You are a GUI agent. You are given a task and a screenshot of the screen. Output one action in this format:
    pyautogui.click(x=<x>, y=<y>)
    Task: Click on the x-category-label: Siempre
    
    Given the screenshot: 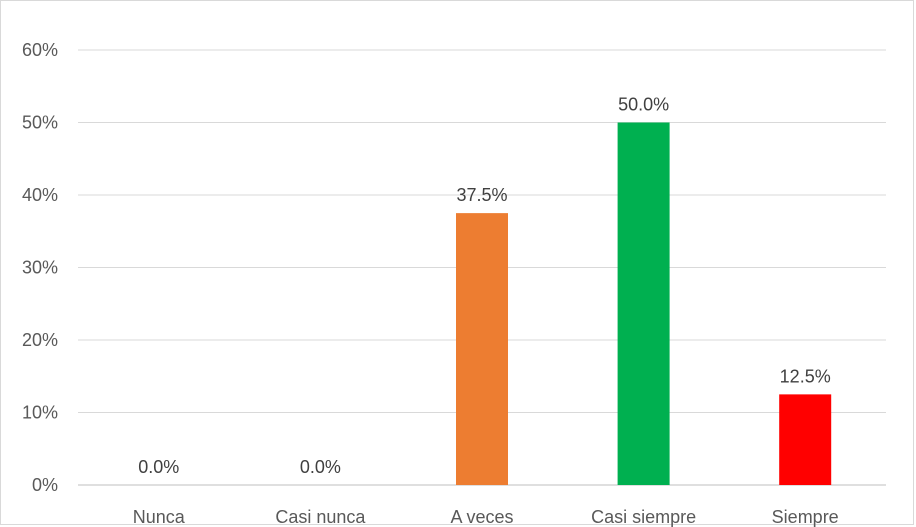 What is the action you would take?
    pyautogui.click(x=805, y=517)
    